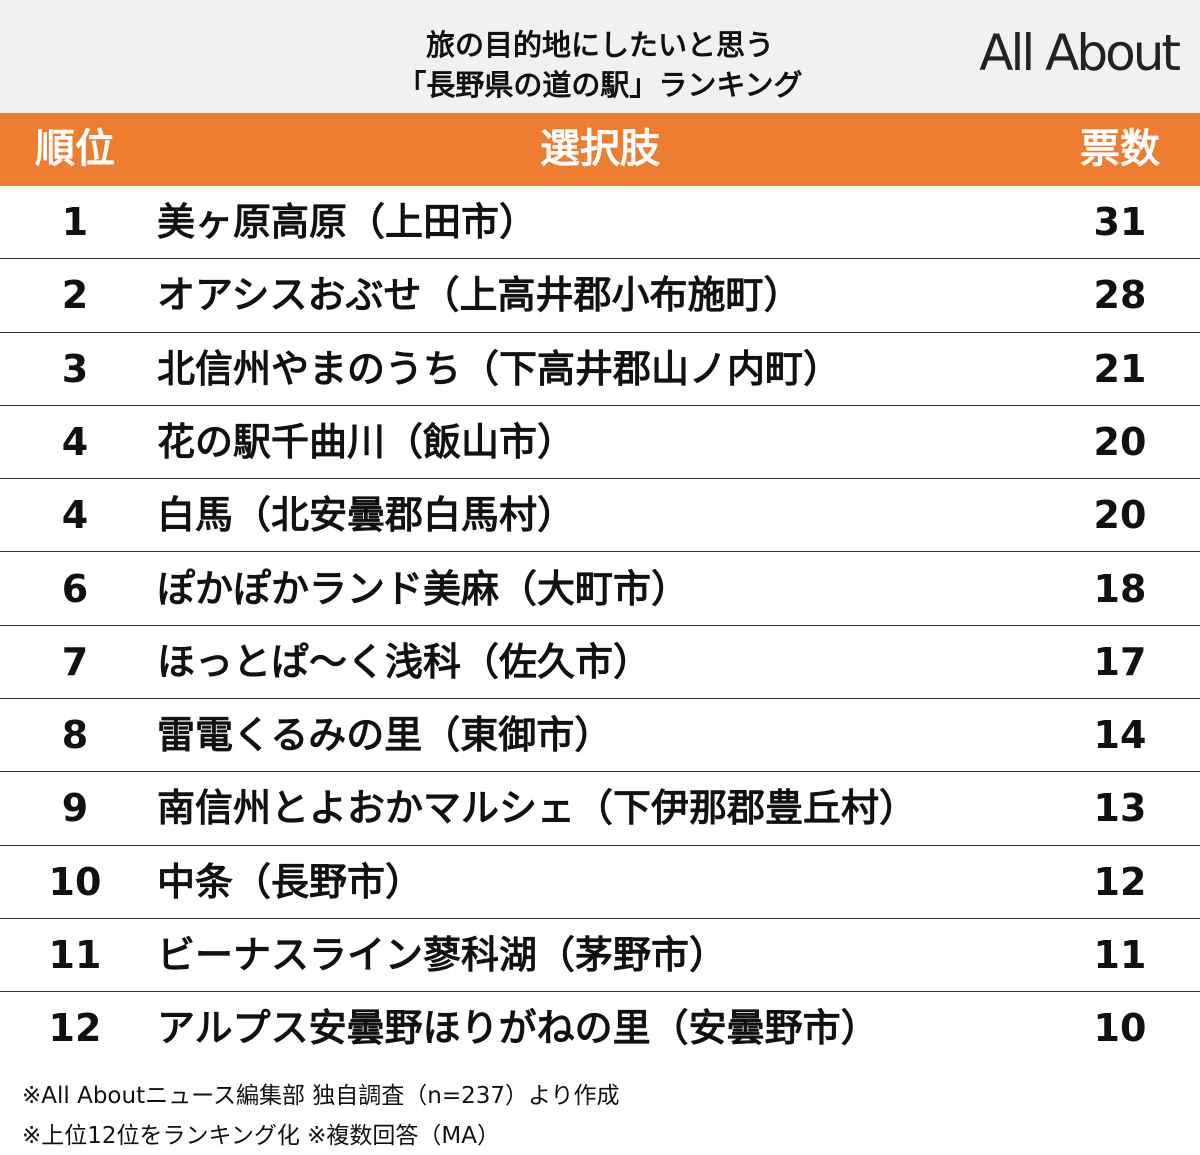  I want to click on column-header: 票数, so click(1120, 149).